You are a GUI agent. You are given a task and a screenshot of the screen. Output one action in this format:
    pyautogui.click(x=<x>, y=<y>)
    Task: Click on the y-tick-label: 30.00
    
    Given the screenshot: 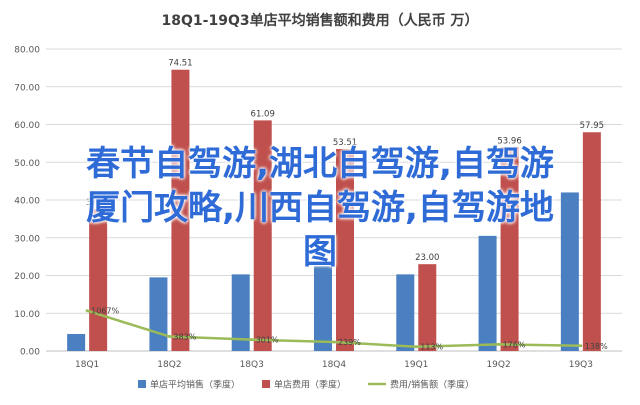 What is the action you would take?
    pyautogui.click(x=27, y=239)
    